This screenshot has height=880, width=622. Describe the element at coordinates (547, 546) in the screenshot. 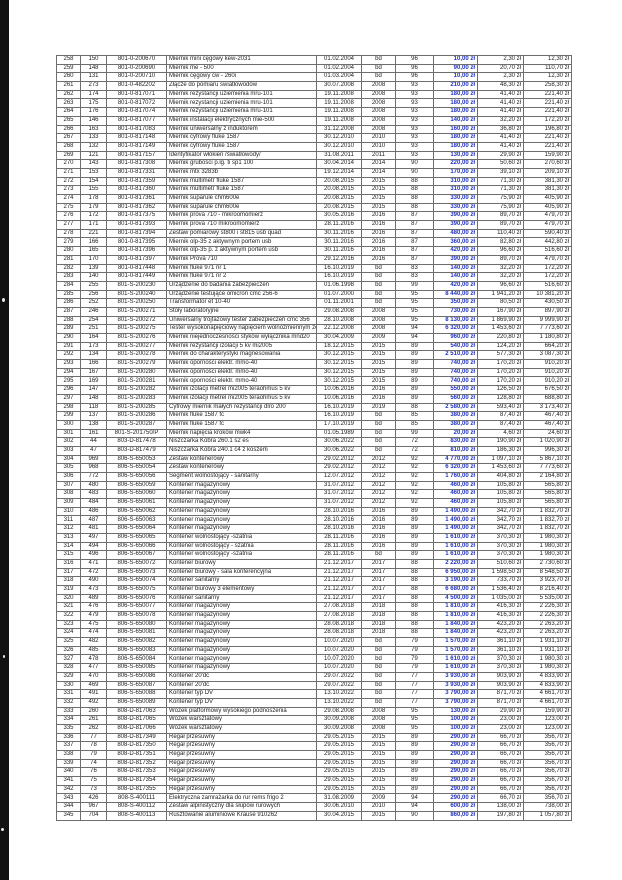

I see `gross-value: 1 980,30 zł` at that location.